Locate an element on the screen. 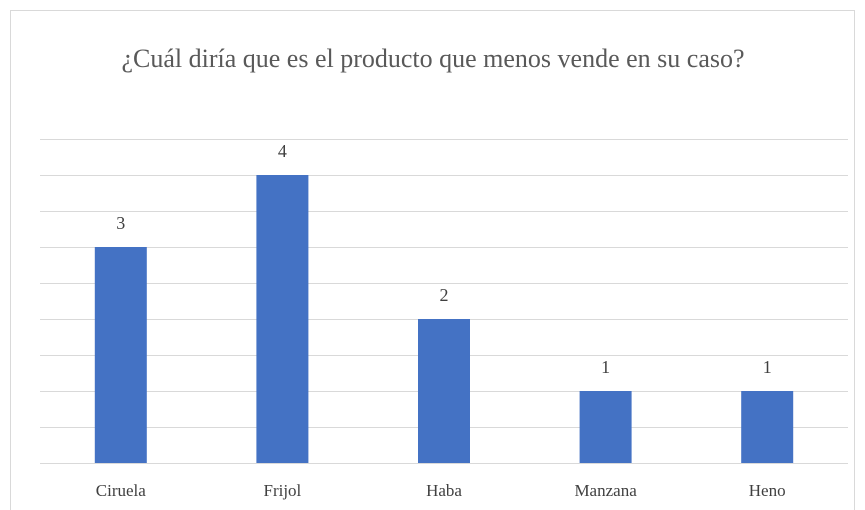  data-label: 2 is located at coordinates (444, 295).